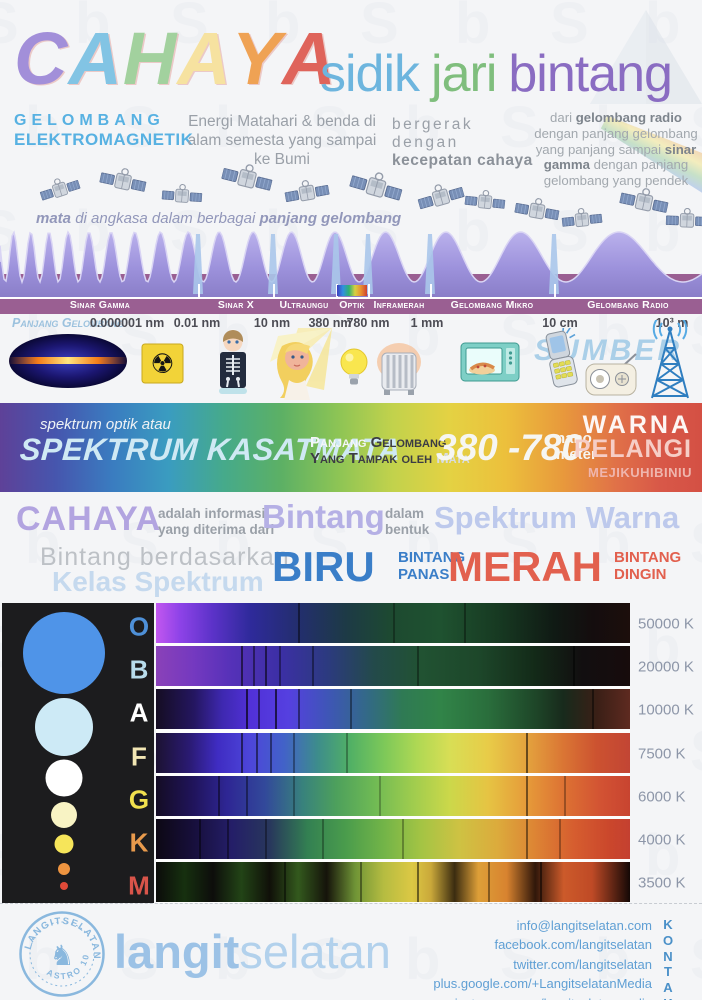 This screenshot has width=702, height=1000. I want to click on star-circle-K, so click(64, 869).